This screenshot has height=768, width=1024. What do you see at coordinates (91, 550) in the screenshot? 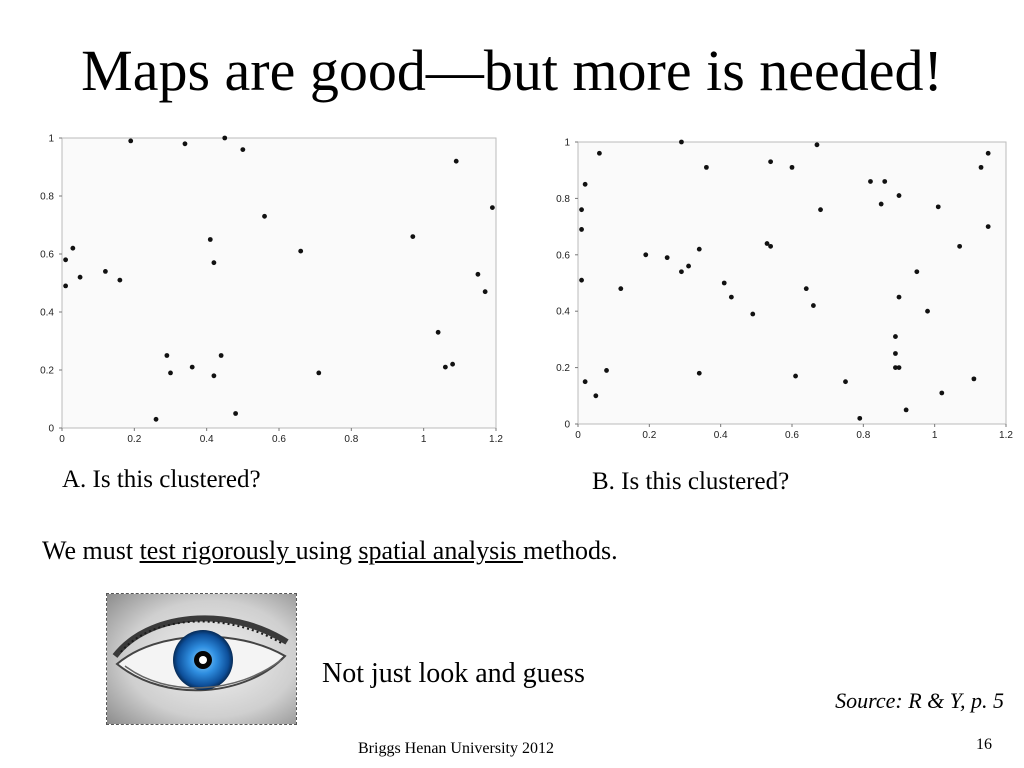
I see `sentence-start: We must` at bounding box center [91, 550].